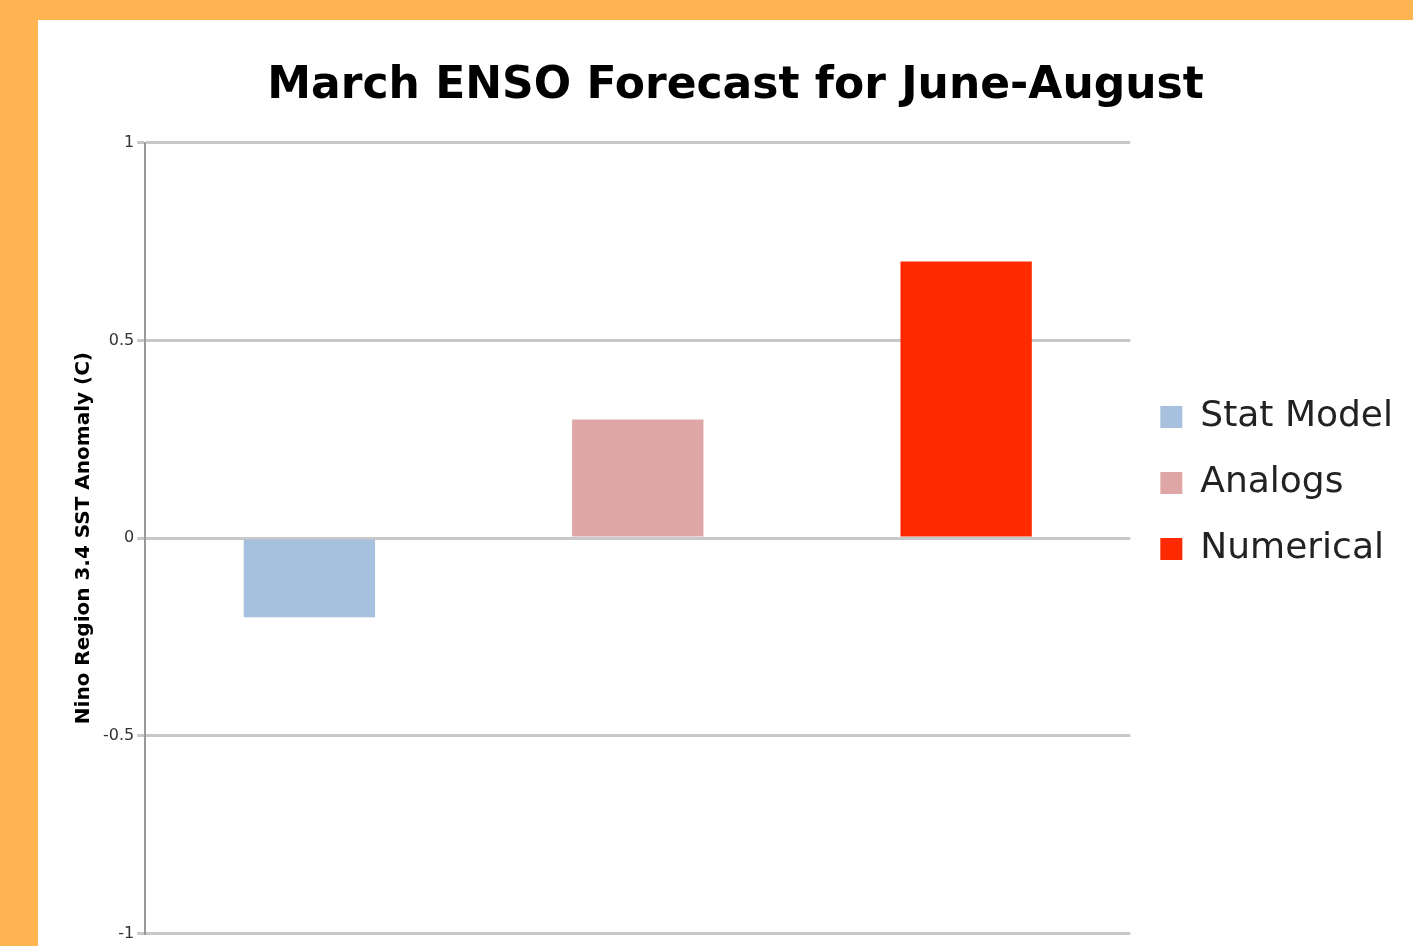 The image size is (1413, 946). What do you see at coordinates (735, 82) in the screenshot?
I see `chart-title: March ENSO Forecast for June-August` at bounding box center [735, 82].